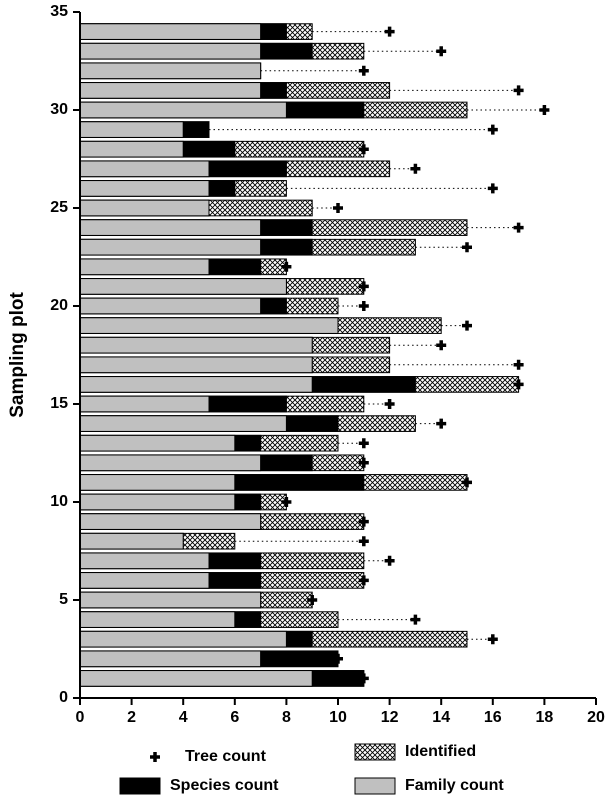 The width and height of the screenshot is (609, 803). What do you see at coordinates (59, 403) in the screenshot?
I see `y-tick-label: 15` at bounding box center [59, 403].